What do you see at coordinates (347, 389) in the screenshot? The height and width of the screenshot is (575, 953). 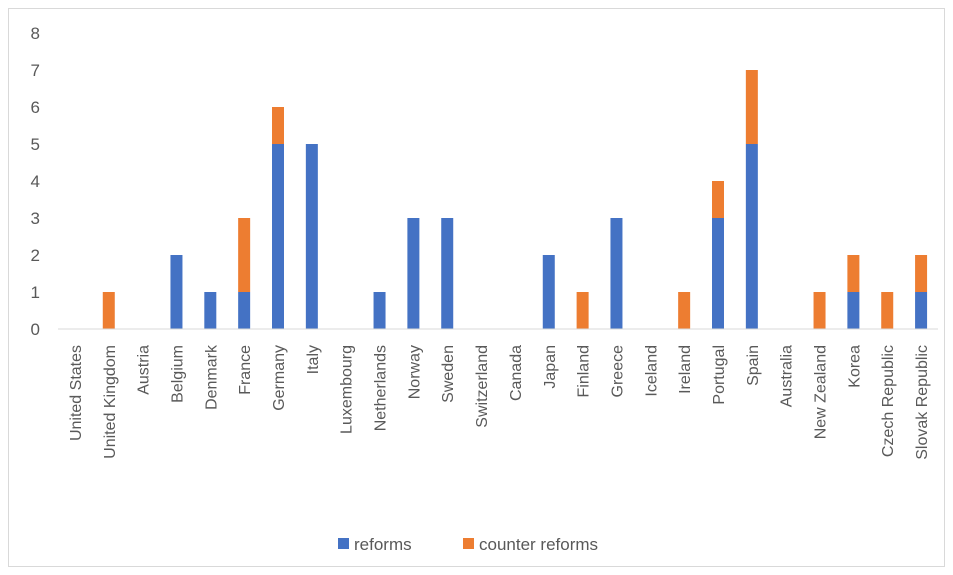 I see `x-tick-label: Luxembourg` at bounding box center [347, 389].